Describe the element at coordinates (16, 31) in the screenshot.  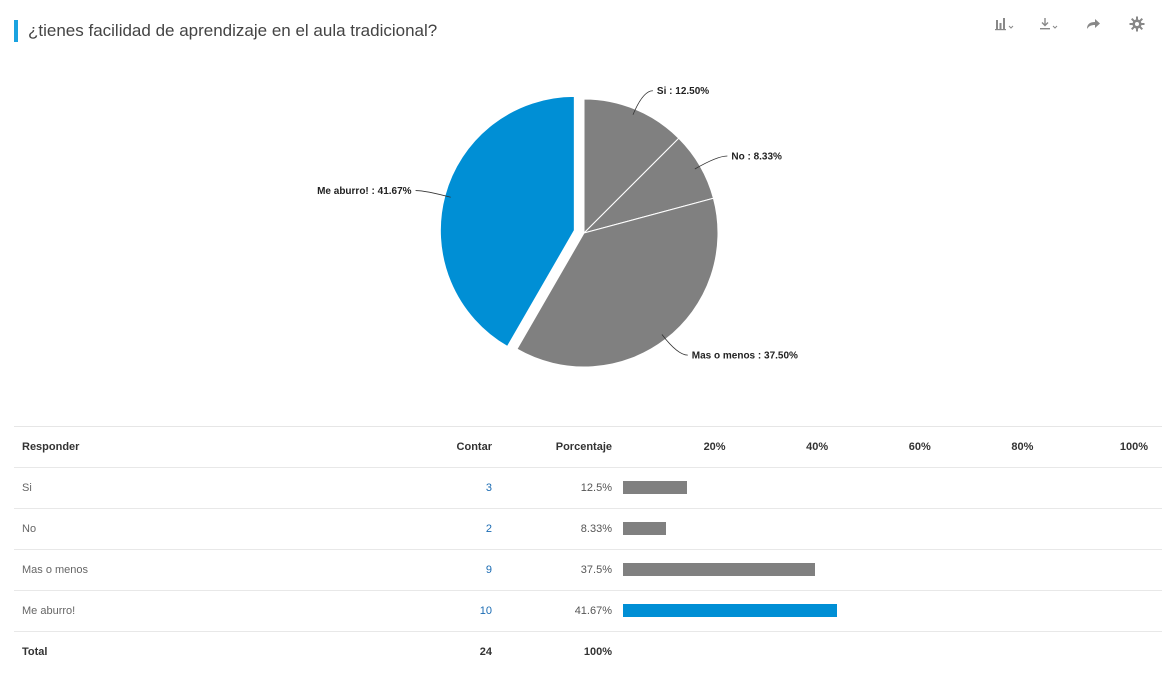
I see `title-accent-bar` at that location.